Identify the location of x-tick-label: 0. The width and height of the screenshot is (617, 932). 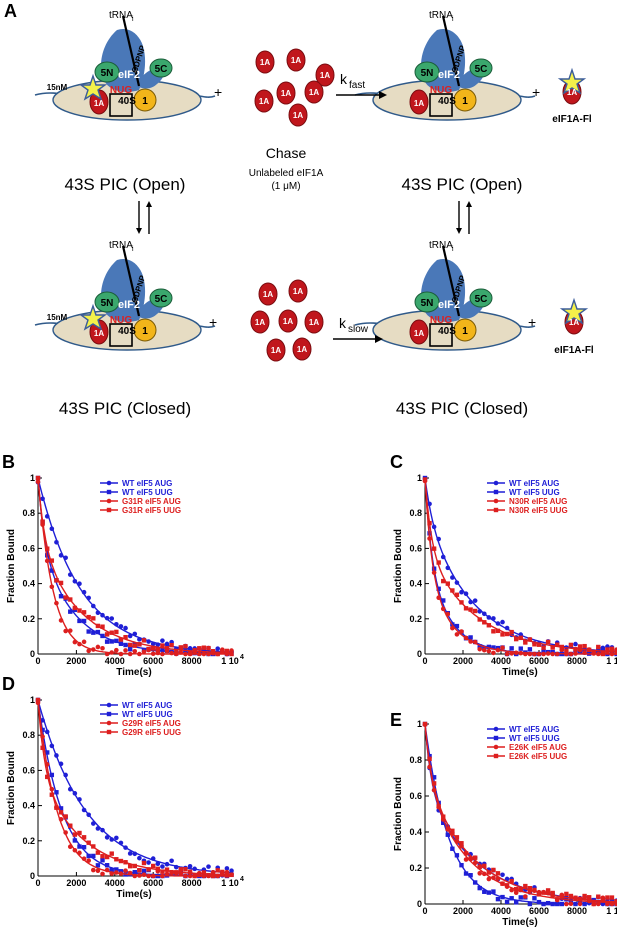
(424, 911).